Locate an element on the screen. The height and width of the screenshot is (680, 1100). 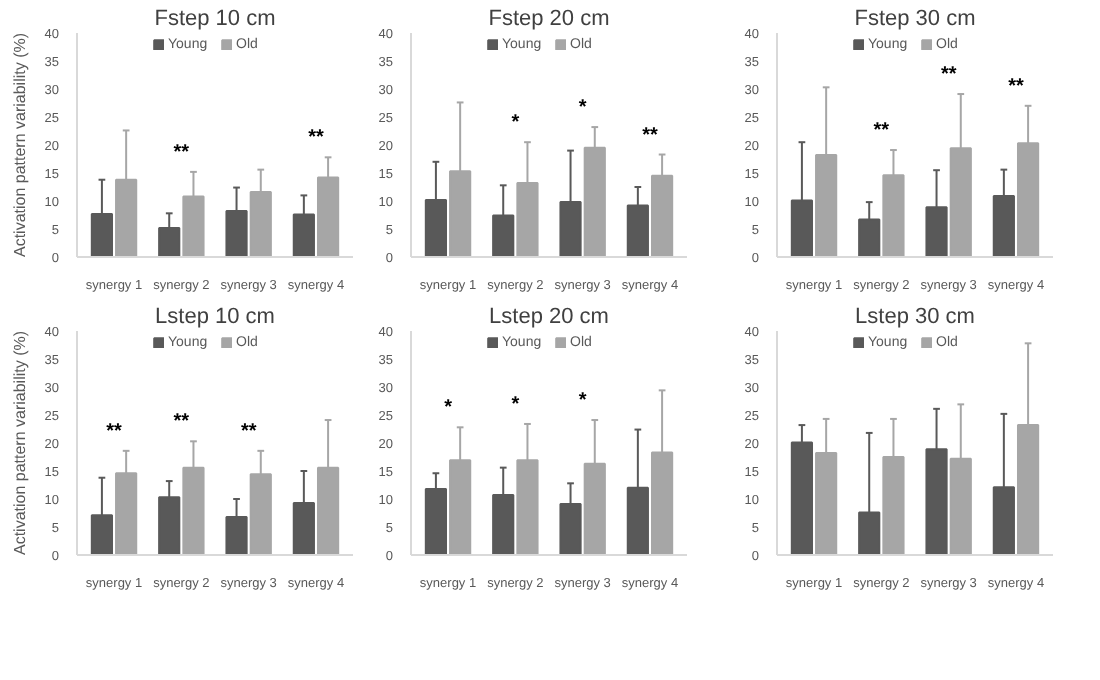
chart-title: Lstep 20 cm is located at coordinates (549, 317).